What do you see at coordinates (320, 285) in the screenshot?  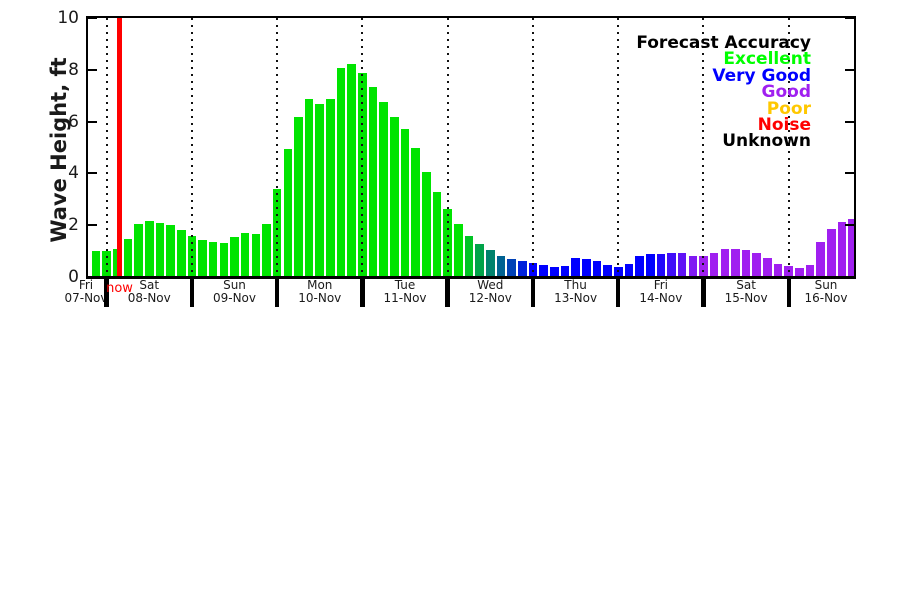 I see `day-name: Mon` at bounding box center [320, 285].